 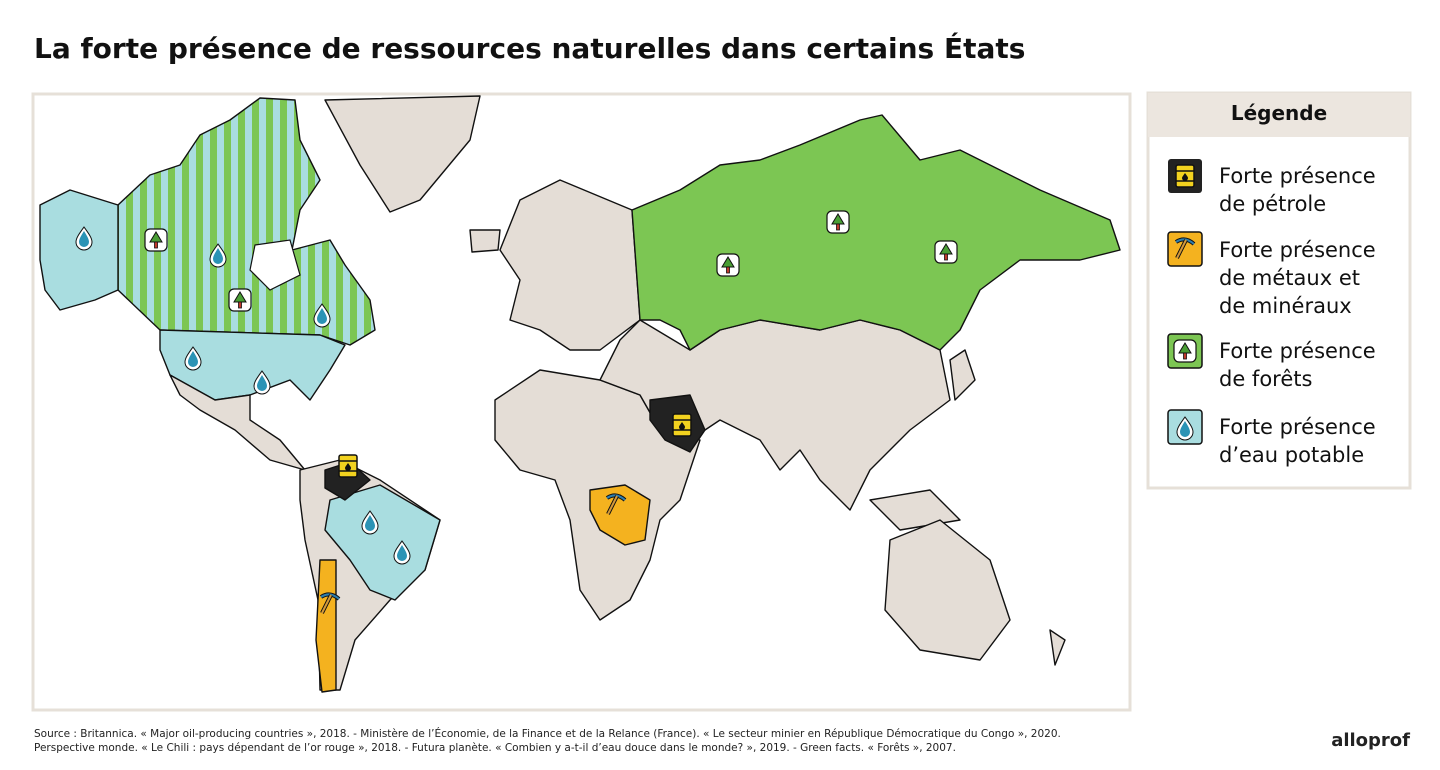 I want to click on legend-label: Forte présence de forêts, so click(x=1300, y=365).